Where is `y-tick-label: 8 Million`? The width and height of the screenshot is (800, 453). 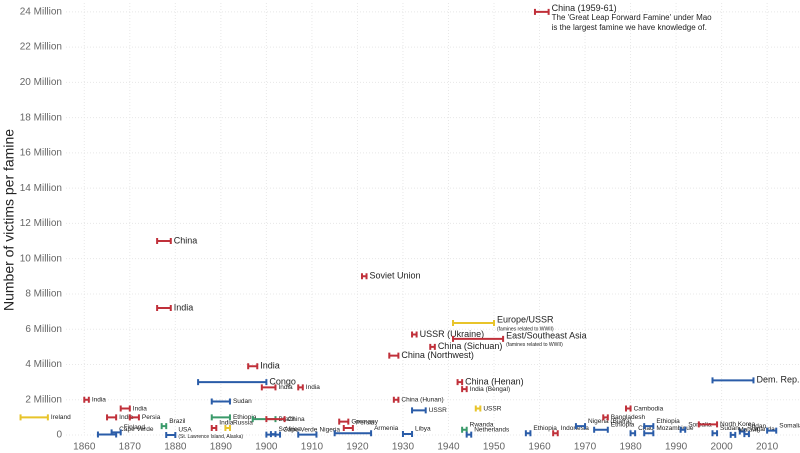 y-tick-label: 8 Million is located at coordinates (43, 294).